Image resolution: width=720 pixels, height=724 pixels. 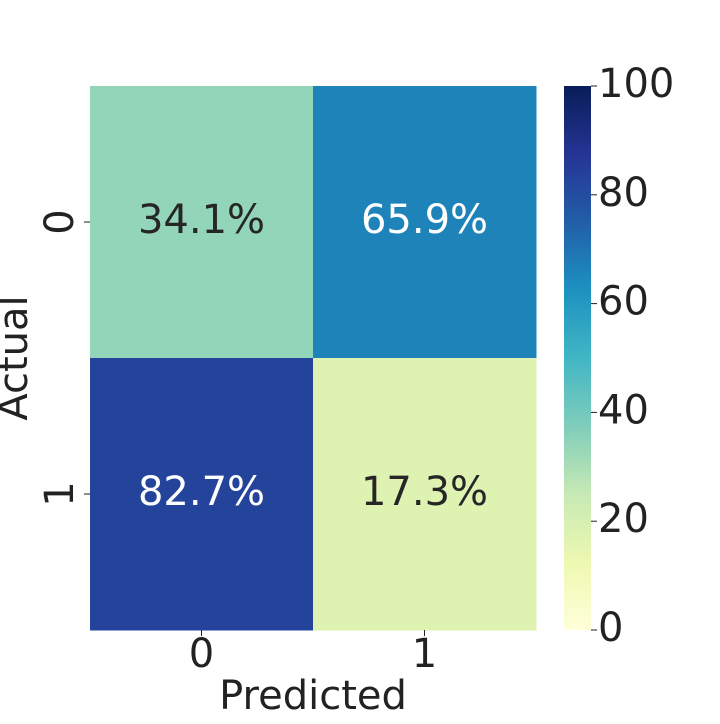 I want to click on cell-label: 82.7%, so click(x=201, y=492).